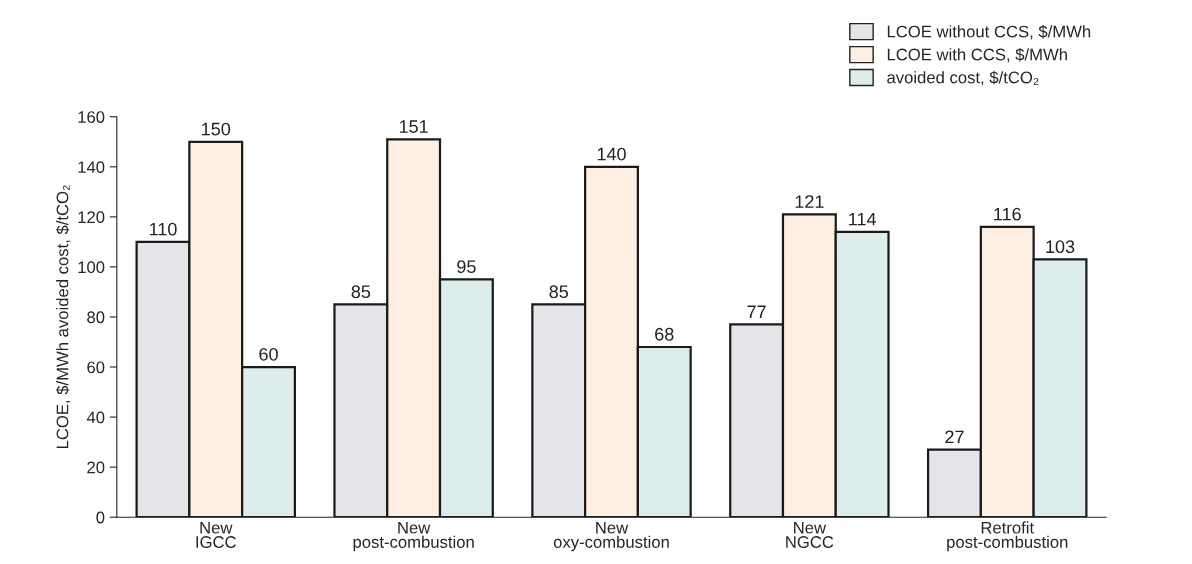  I want to click on y-tick-label: 0, so click(100, 517).